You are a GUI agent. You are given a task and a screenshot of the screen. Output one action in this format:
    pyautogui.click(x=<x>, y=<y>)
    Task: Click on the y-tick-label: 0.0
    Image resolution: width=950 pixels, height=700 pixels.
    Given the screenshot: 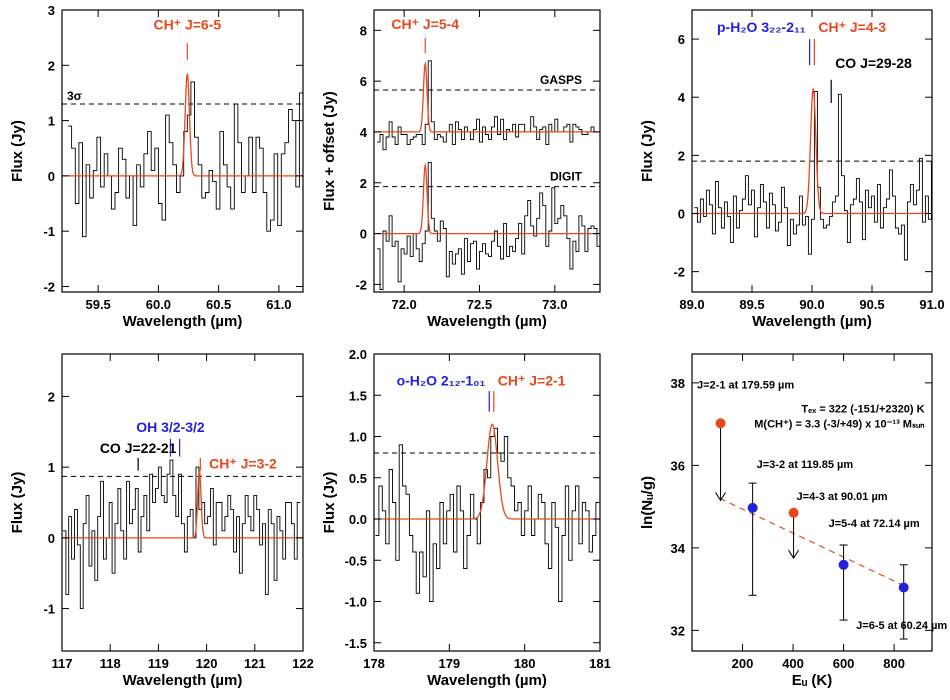 What is the action you would take?
    pyautogui.click(x=358, y=519)
    